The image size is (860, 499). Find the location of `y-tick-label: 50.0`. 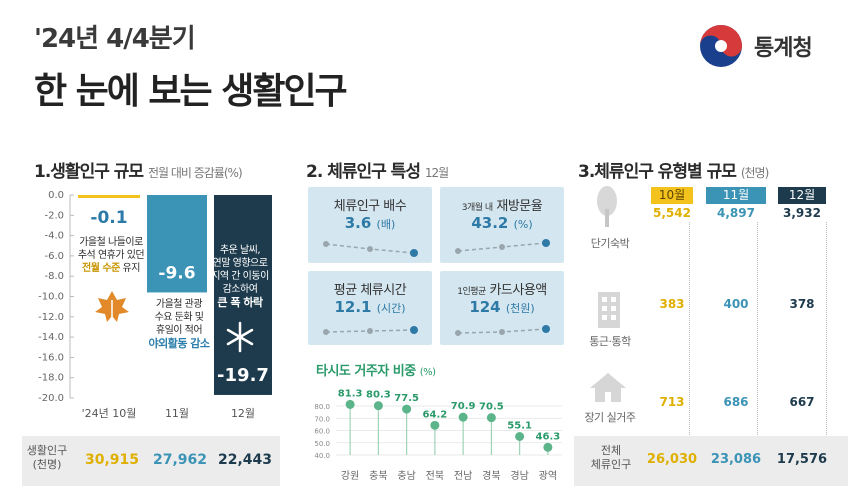

y-tick-label: 50.0 is located at coordinates (322, 444).